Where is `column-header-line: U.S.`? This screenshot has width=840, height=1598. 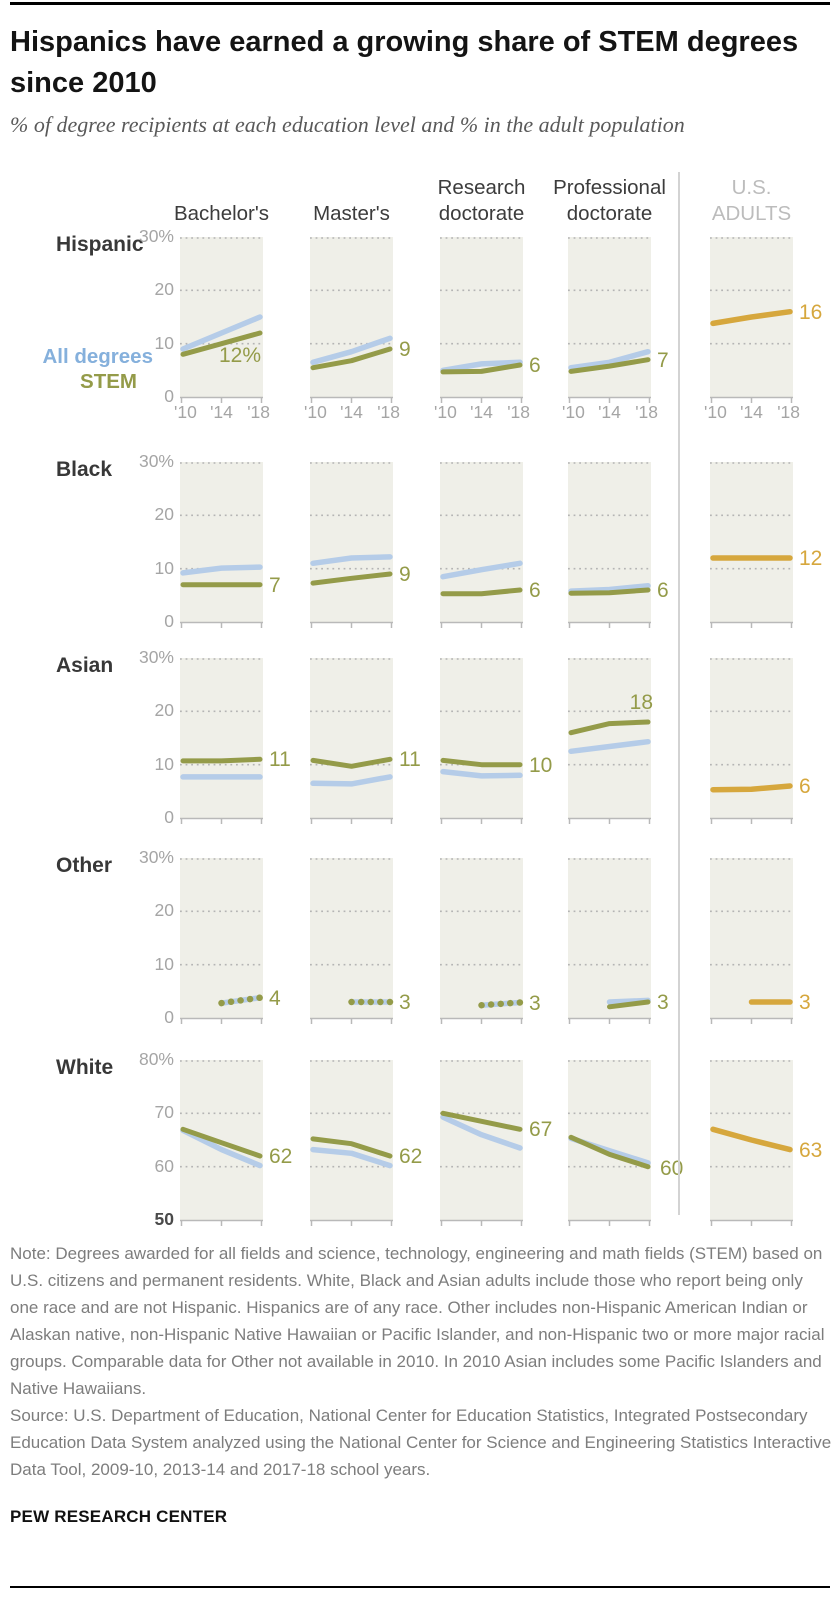 column-header-line: U.S. is located at coordinates (751, 187).